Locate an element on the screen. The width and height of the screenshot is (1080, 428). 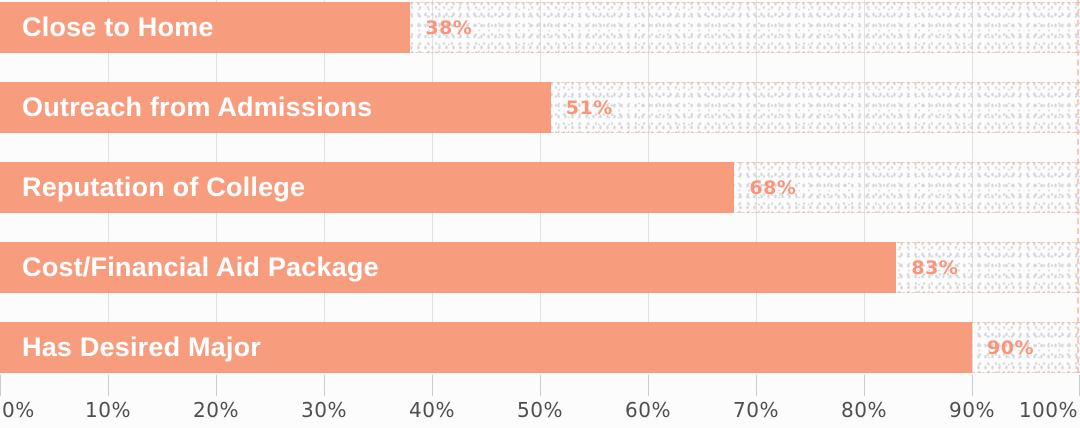
bar-row: Outreach from Admissions 51% is located at coordinates (540, 107).